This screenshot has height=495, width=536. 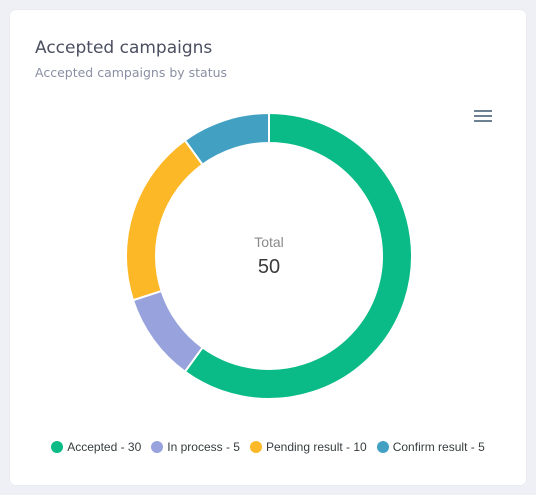 What do you see at coordinates (438, 447) in the screenshot?
I see `legend-label: Confirm result - 5` at bounding box center [438, 447].